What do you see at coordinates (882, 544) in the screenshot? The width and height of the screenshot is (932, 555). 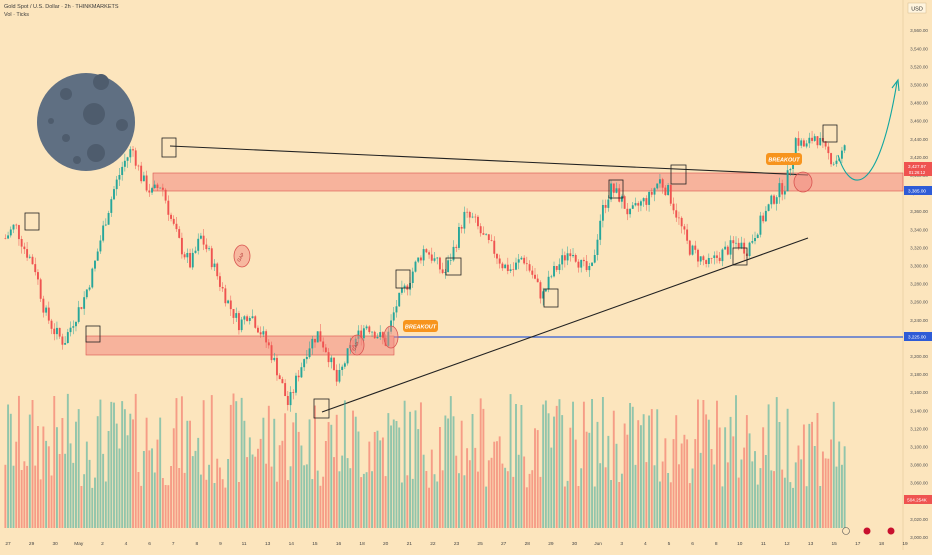 I see `date-tick-label: 18` at bounding box center [882, 544].